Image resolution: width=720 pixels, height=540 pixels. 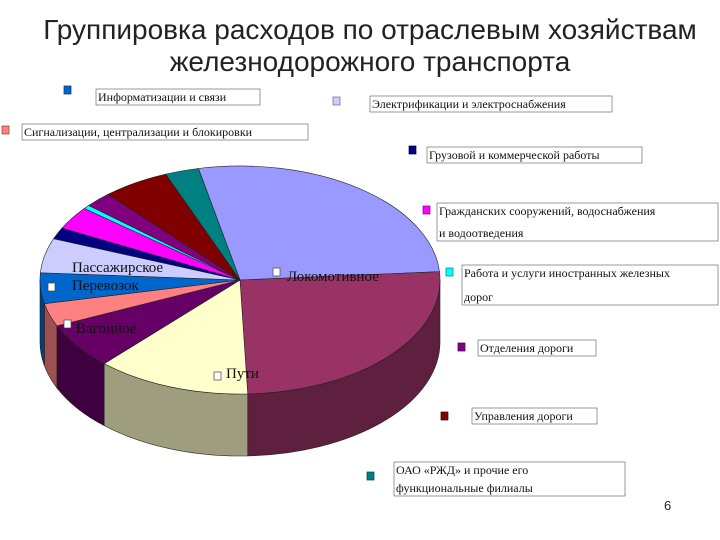 I want to click on slice-wagon, so click(x=176, y=337).